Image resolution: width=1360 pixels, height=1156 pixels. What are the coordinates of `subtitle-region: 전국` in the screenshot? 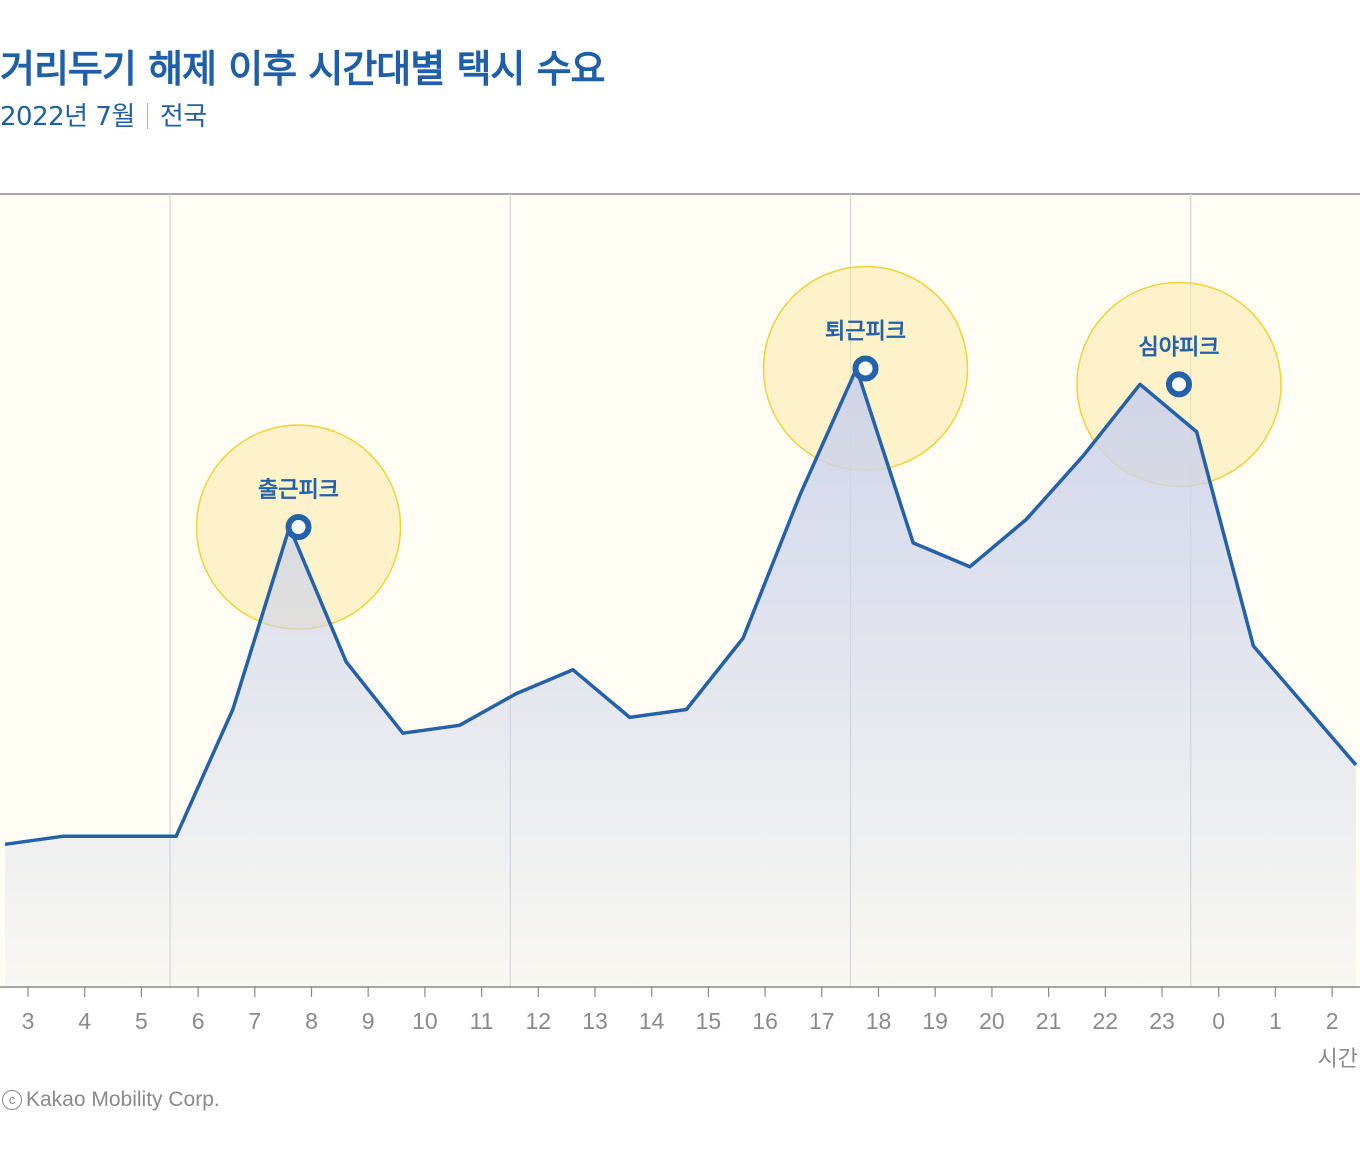 It's located at (183, 117).